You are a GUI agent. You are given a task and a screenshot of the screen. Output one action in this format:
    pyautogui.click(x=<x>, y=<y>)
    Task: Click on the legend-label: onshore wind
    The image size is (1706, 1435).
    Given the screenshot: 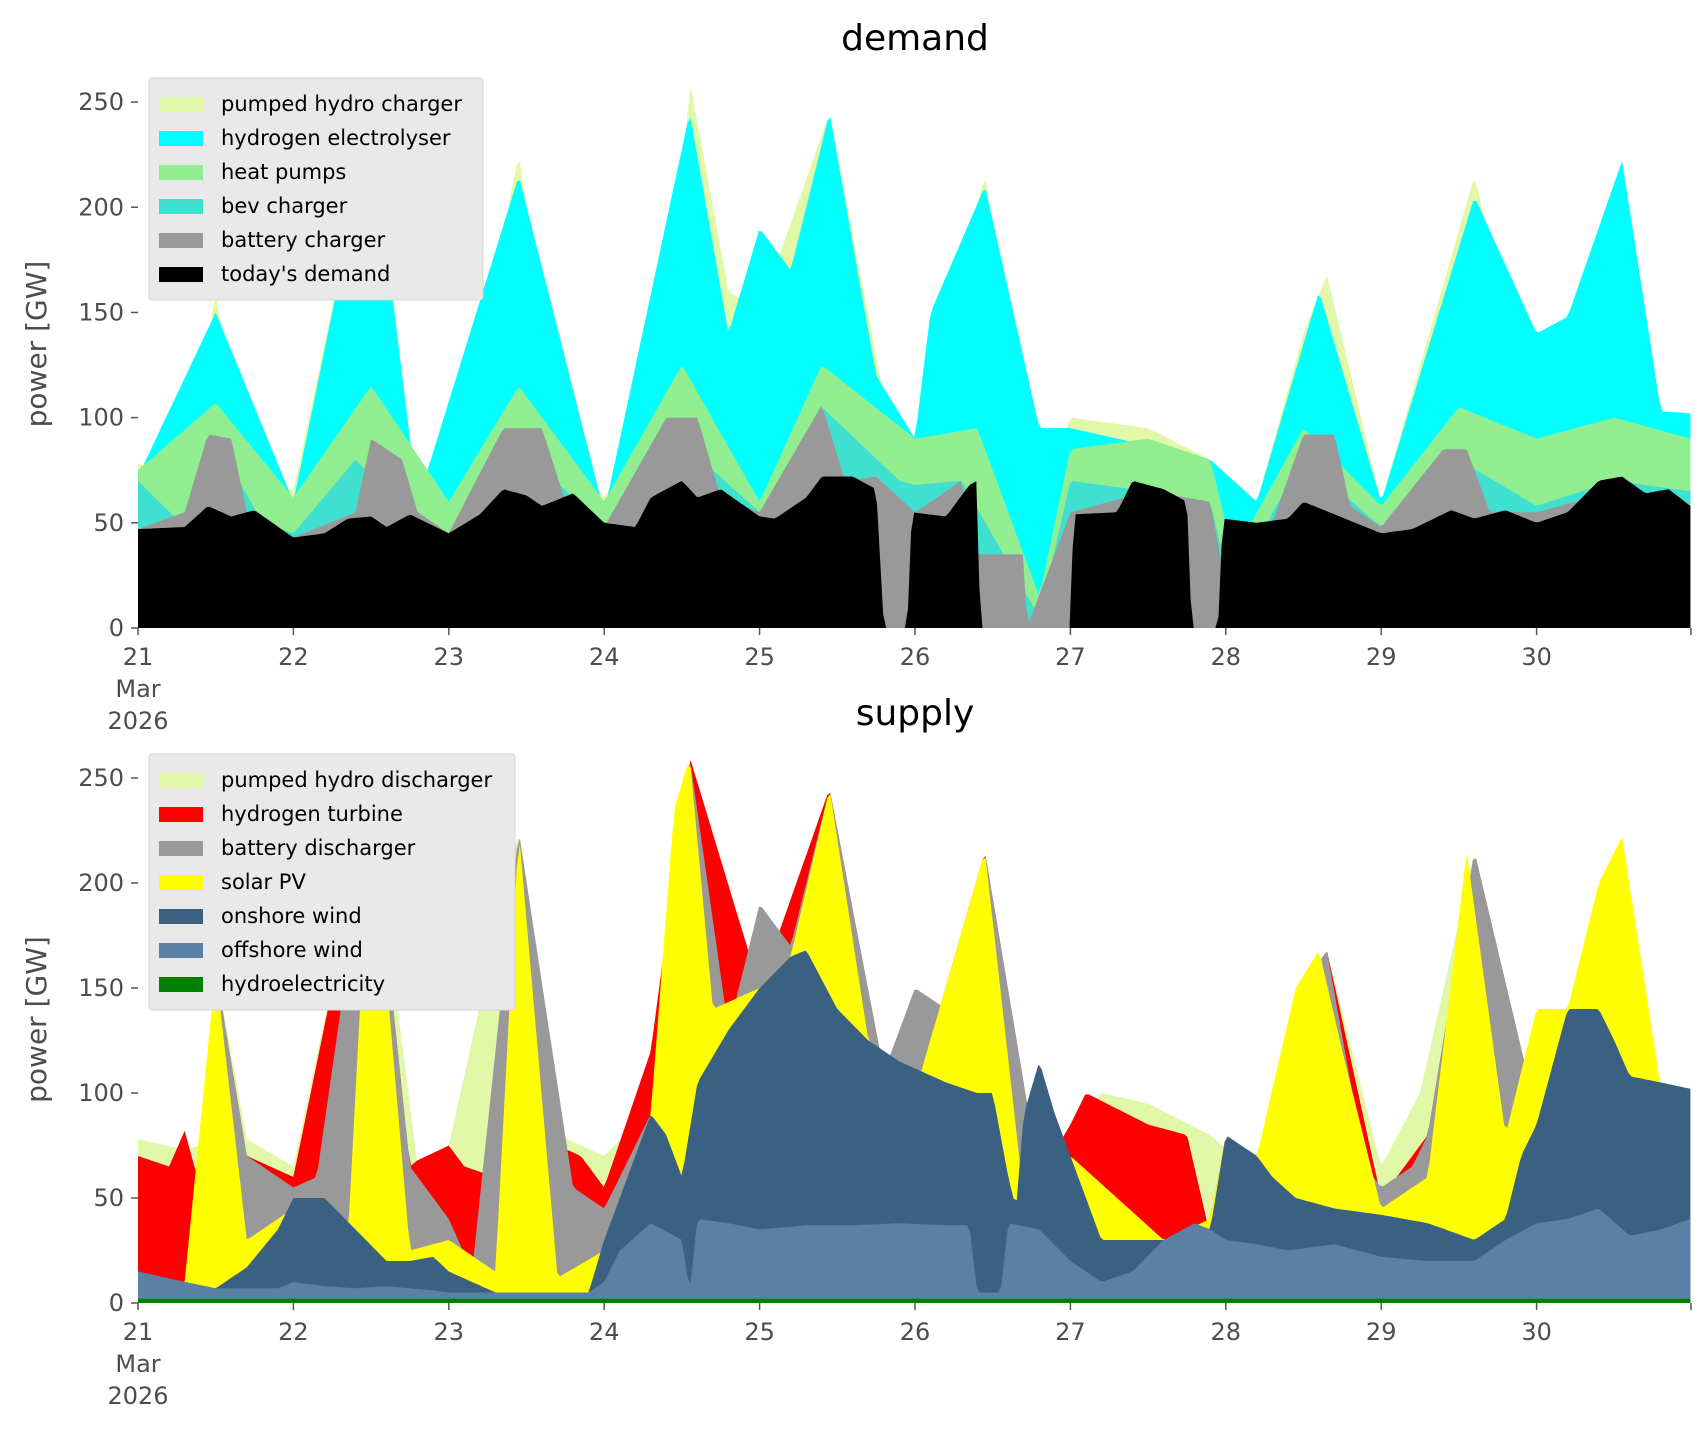 What is the action you would take?
    pyautogui.click(x=291, y=916)
    